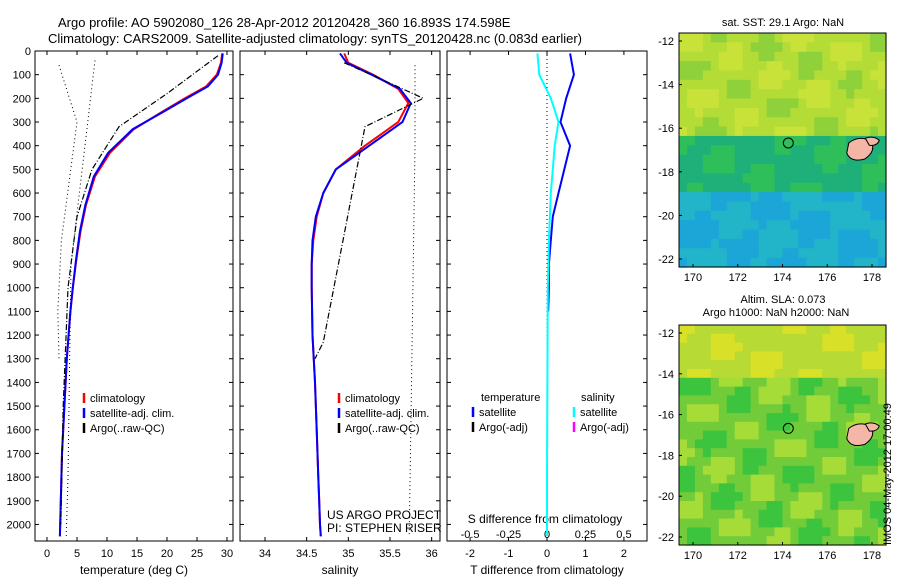 The height and width of the screenshot is (580, 900). What do you see at coordinates (547, 570) in the screenshot?
I see `x-axis-label: T difference from climatology` at bounding box center [547, 570].